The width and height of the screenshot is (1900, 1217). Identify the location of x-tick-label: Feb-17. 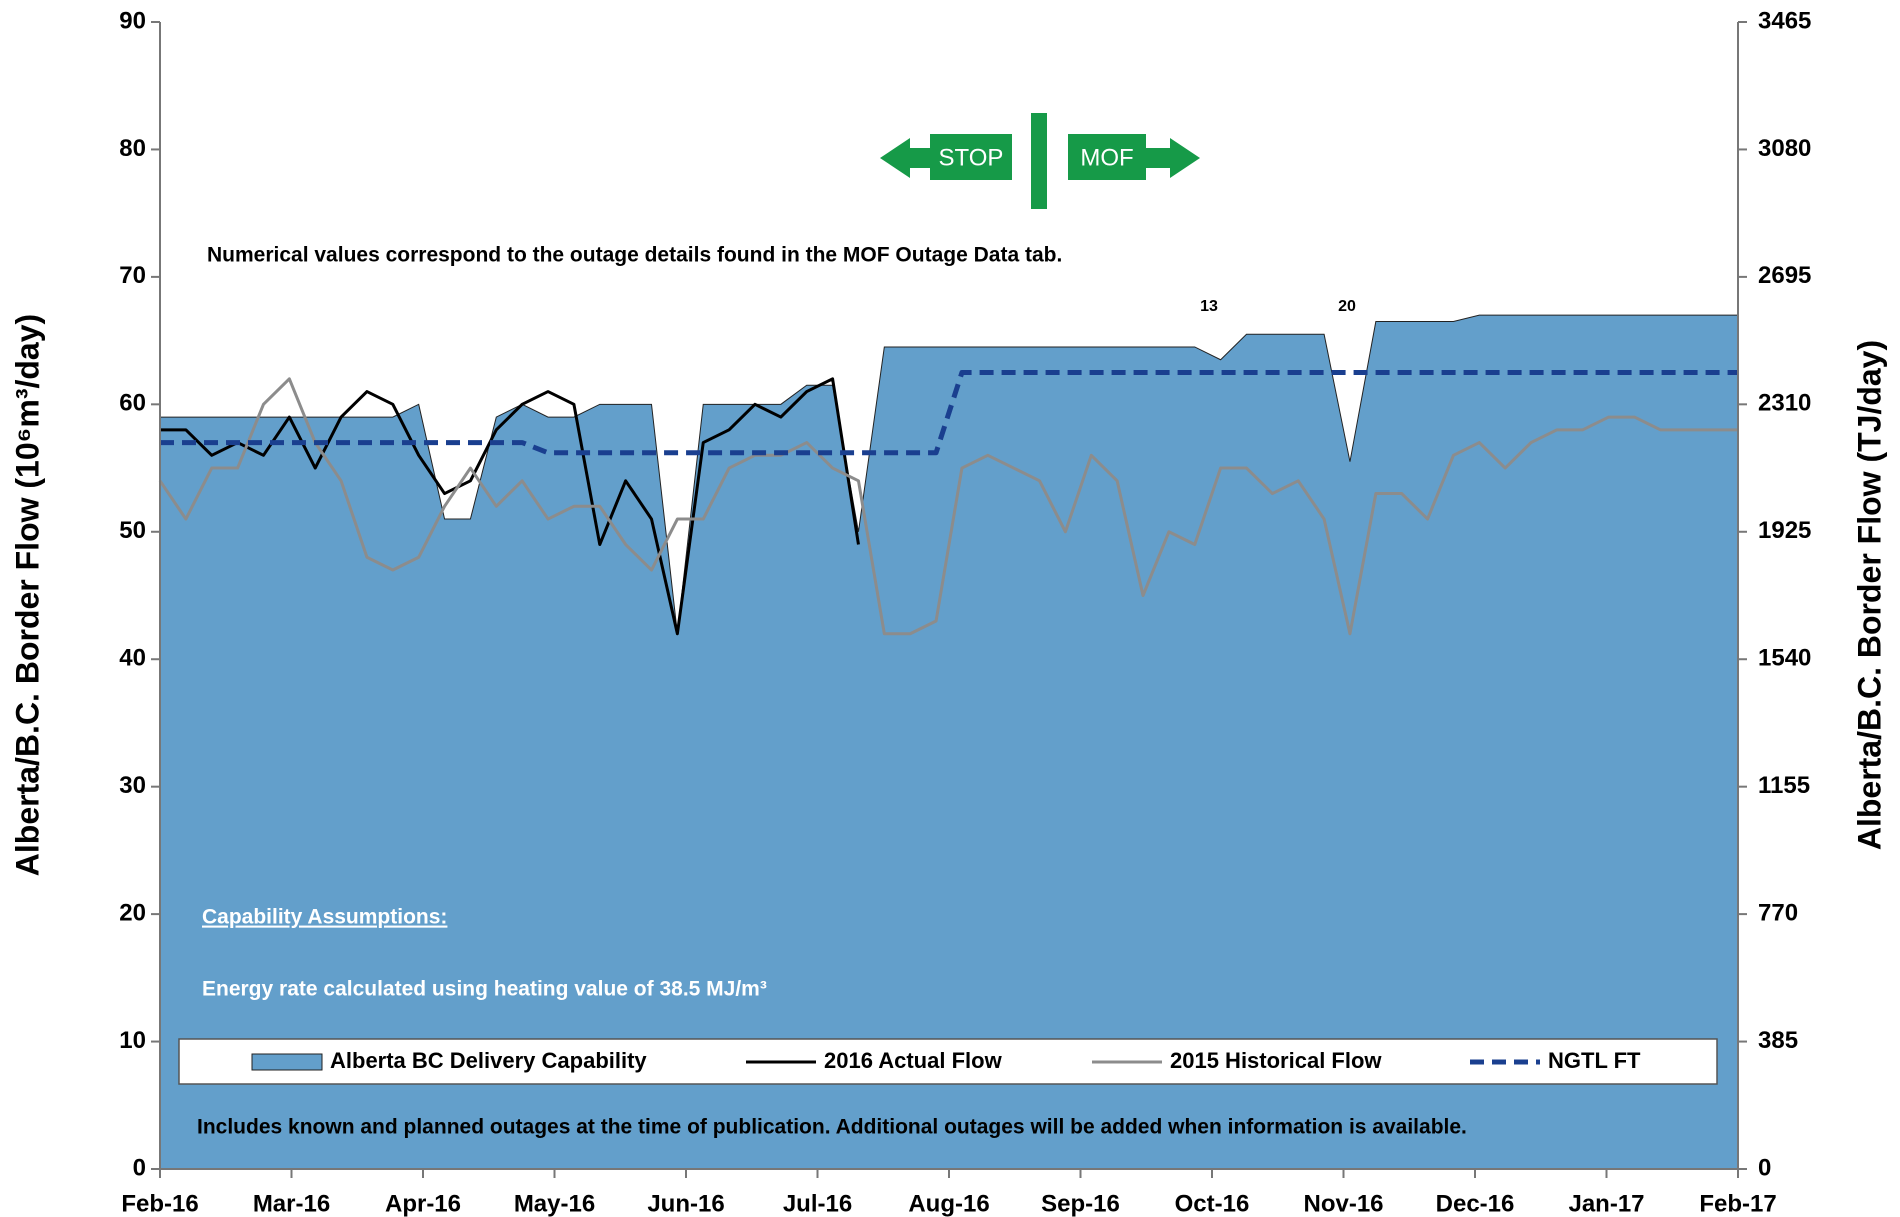
(1737, 1203).